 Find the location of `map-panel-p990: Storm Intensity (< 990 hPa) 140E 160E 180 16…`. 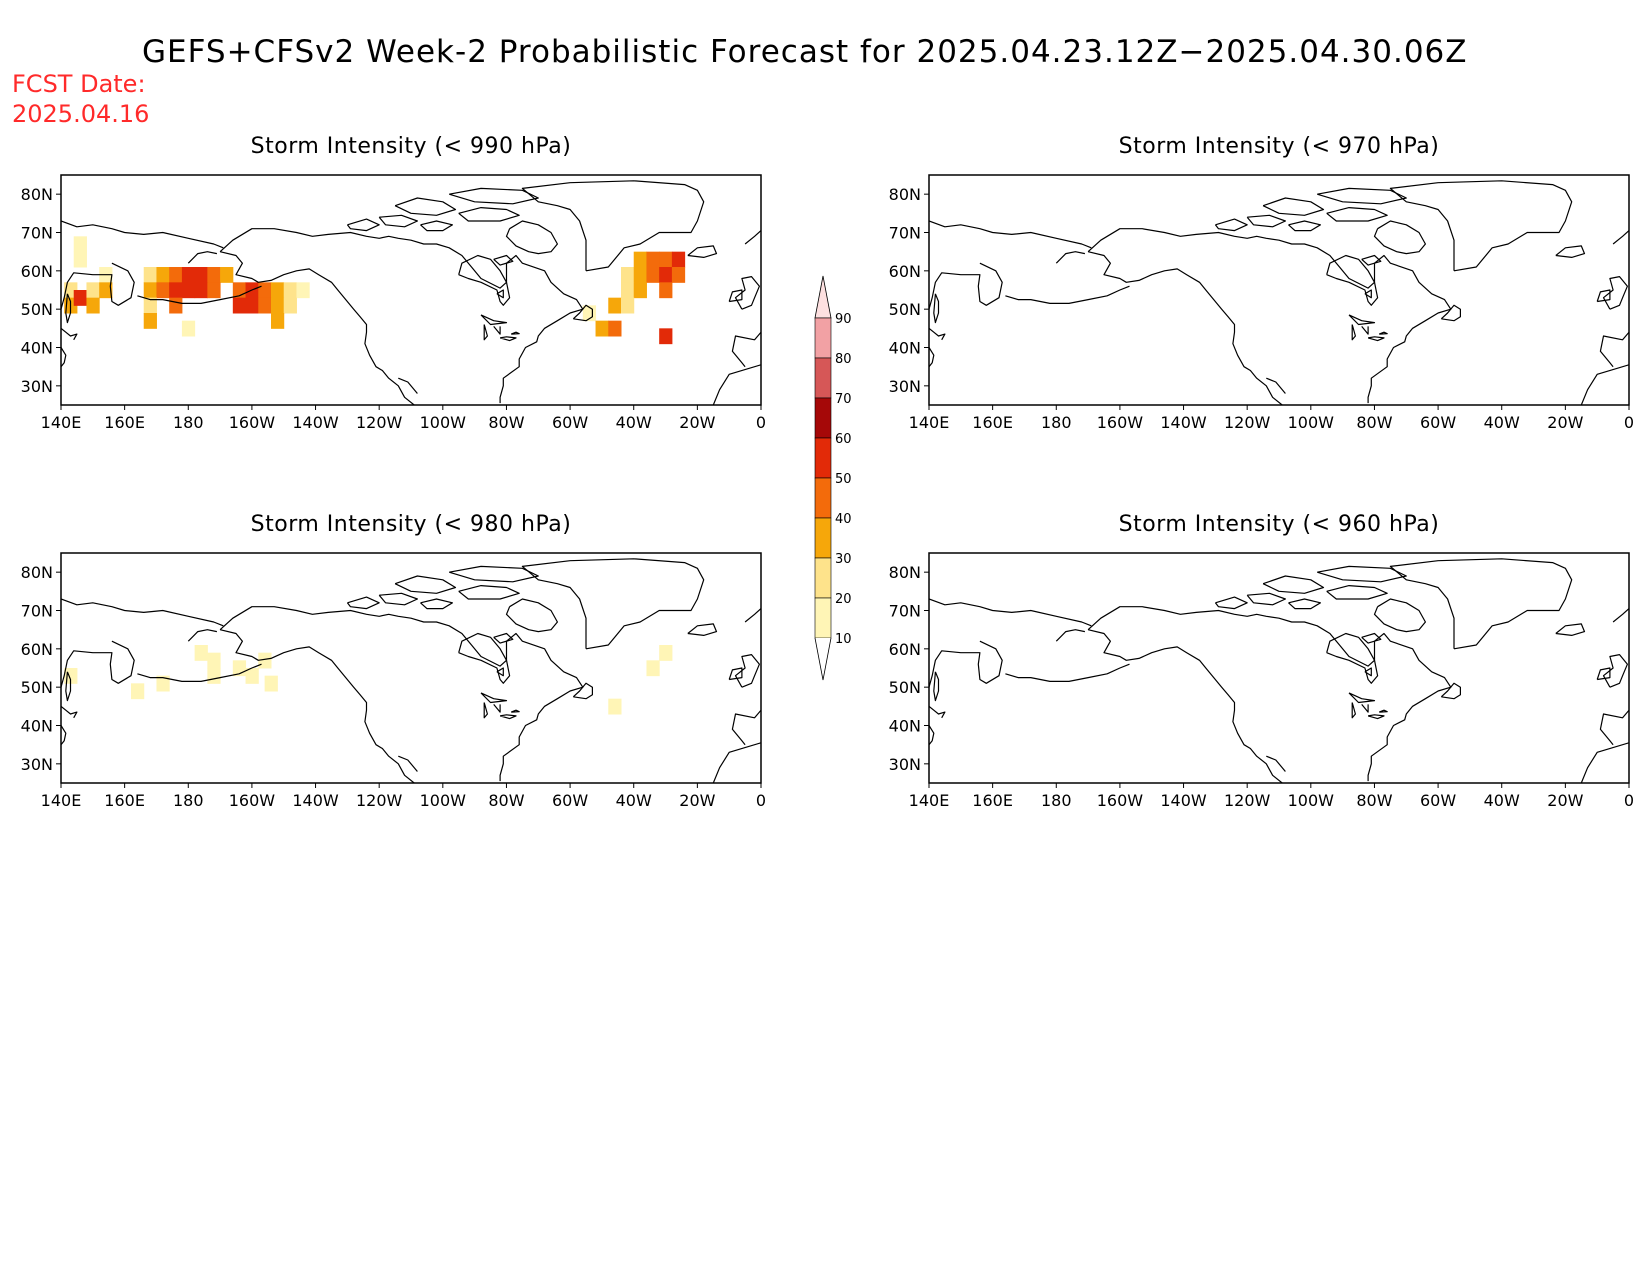

map-panel-p990: Storm Intensity (< 990 hPa) 140E 160E 180 16… is located at coordinates (393, 283).